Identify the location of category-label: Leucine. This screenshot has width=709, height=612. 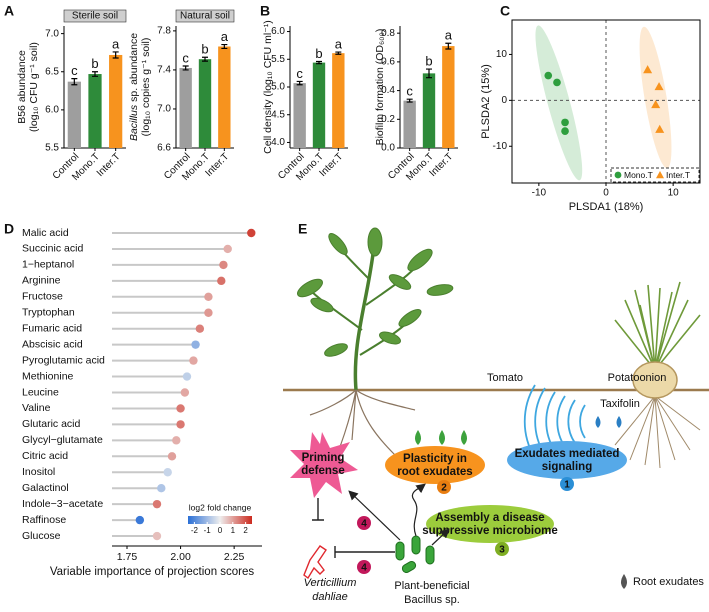
(40, 392).